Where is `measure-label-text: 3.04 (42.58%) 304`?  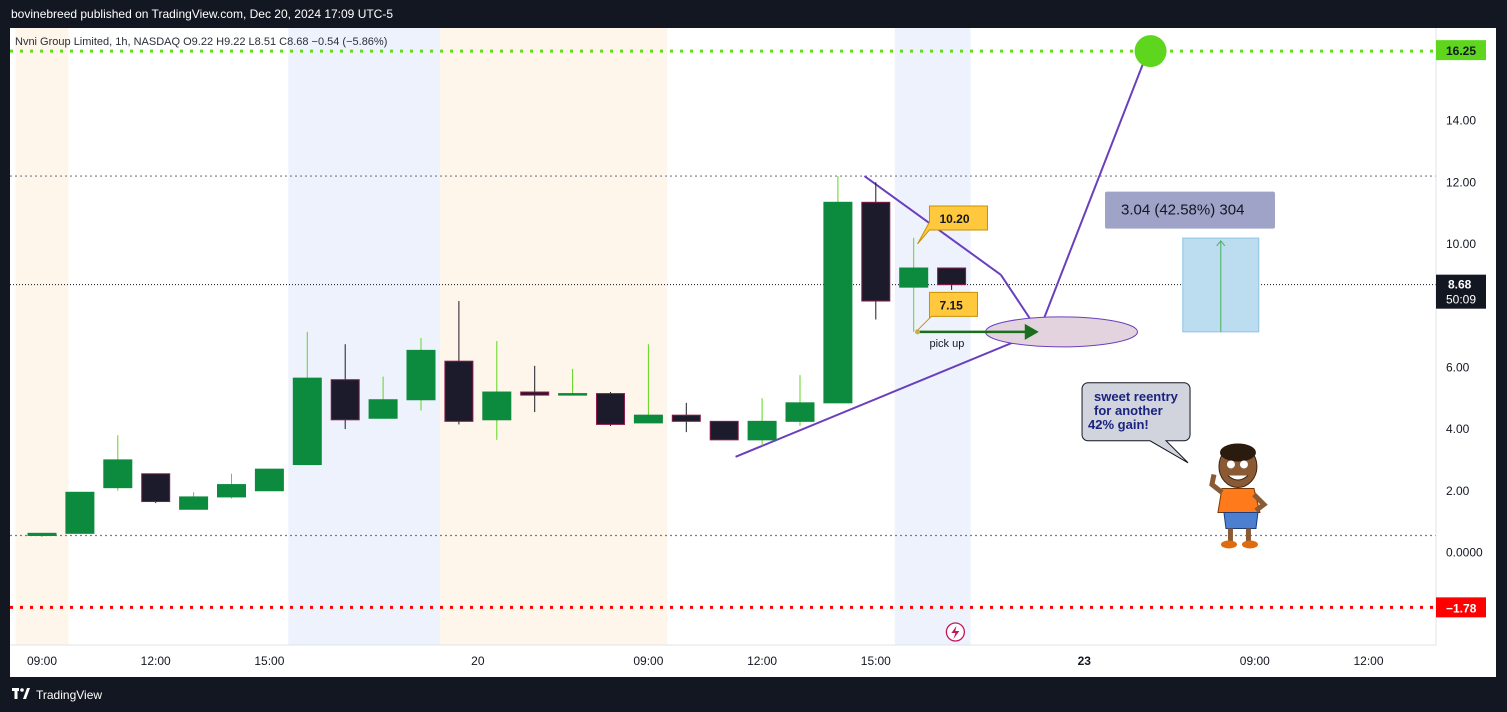
measure-label-text: 3.04 (42.58%) 304 is located at coordinates (1182, 210).